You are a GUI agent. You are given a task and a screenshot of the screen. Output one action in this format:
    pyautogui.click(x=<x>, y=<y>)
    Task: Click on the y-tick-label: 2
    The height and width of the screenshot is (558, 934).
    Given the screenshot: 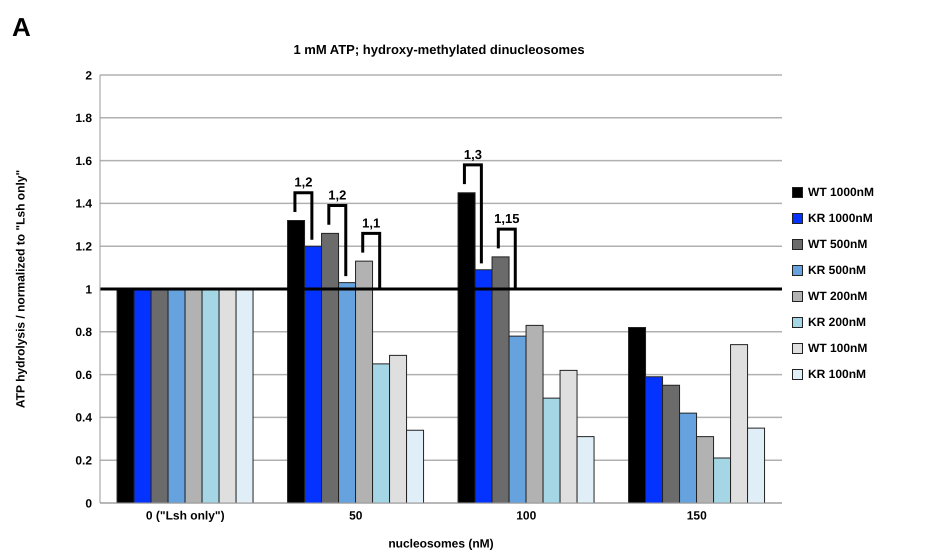 What is the action you would take?
    pyautogui.click(x=88, y=75)
    